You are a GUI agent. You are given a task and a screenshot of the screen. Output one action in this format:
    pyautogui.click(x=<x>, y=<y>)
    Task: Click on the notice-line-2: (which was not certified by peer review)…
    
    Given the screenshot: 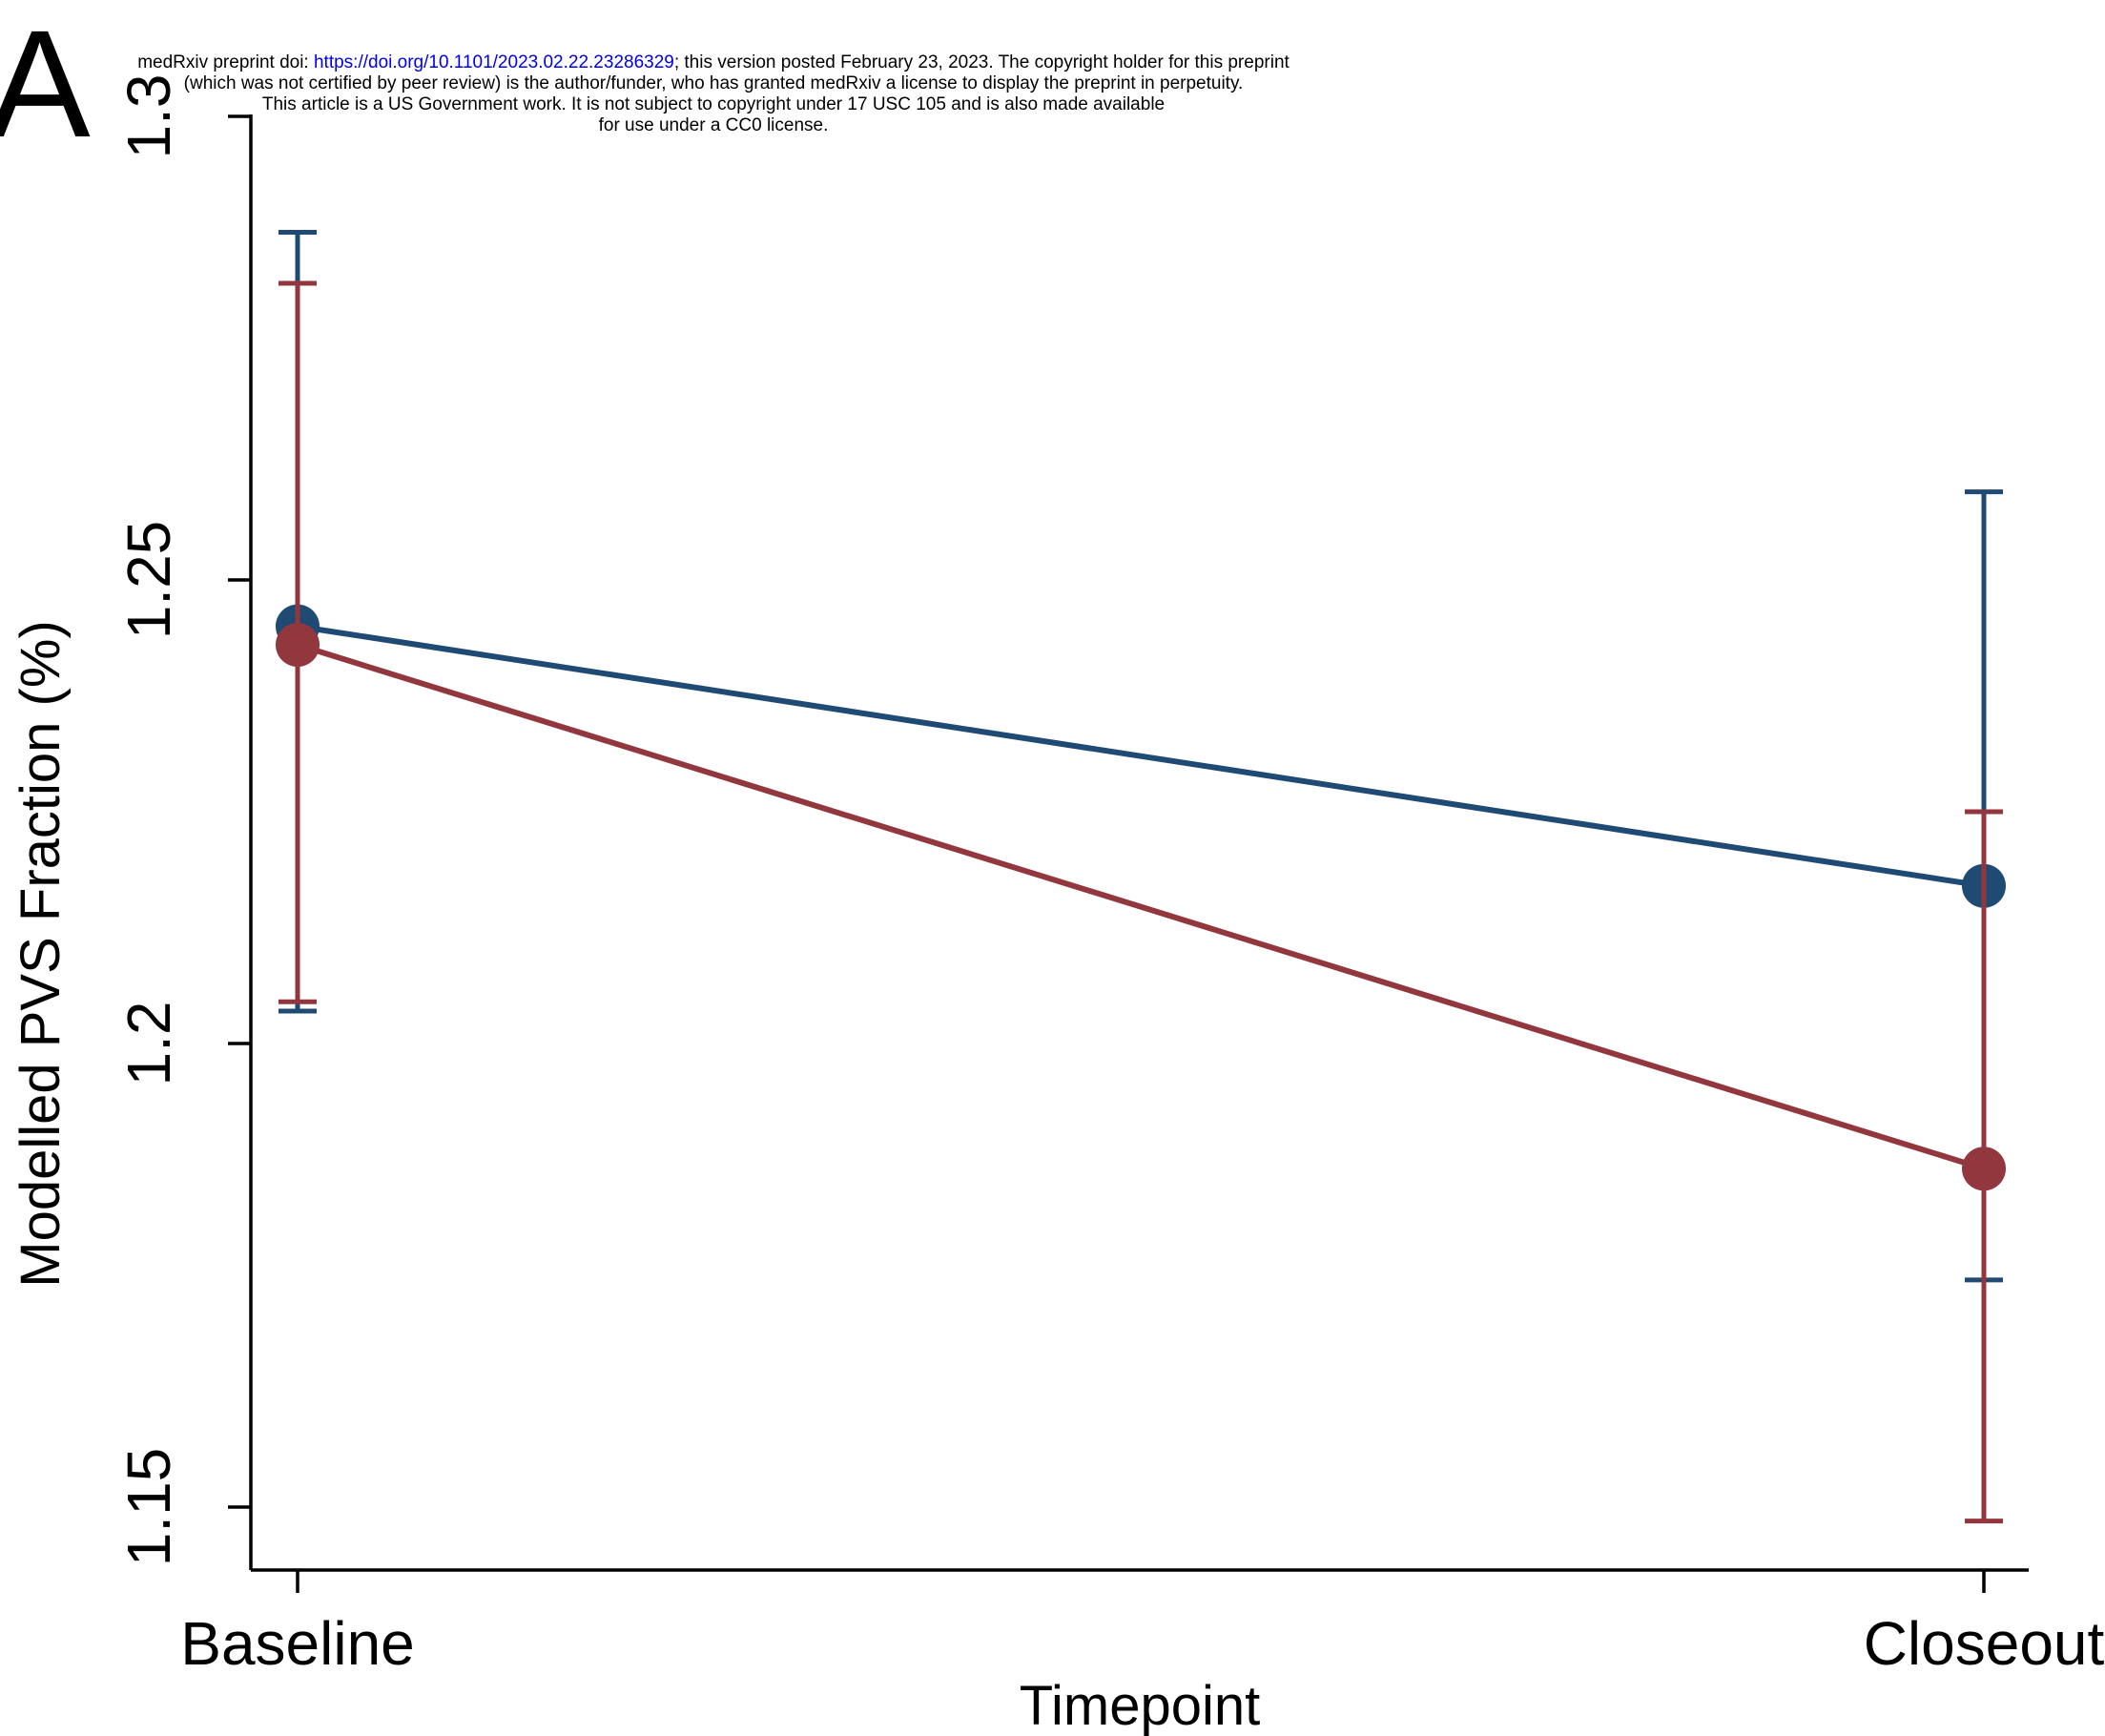 What is the action you would take?
    pyautogui.click(x=714, y=83)
    